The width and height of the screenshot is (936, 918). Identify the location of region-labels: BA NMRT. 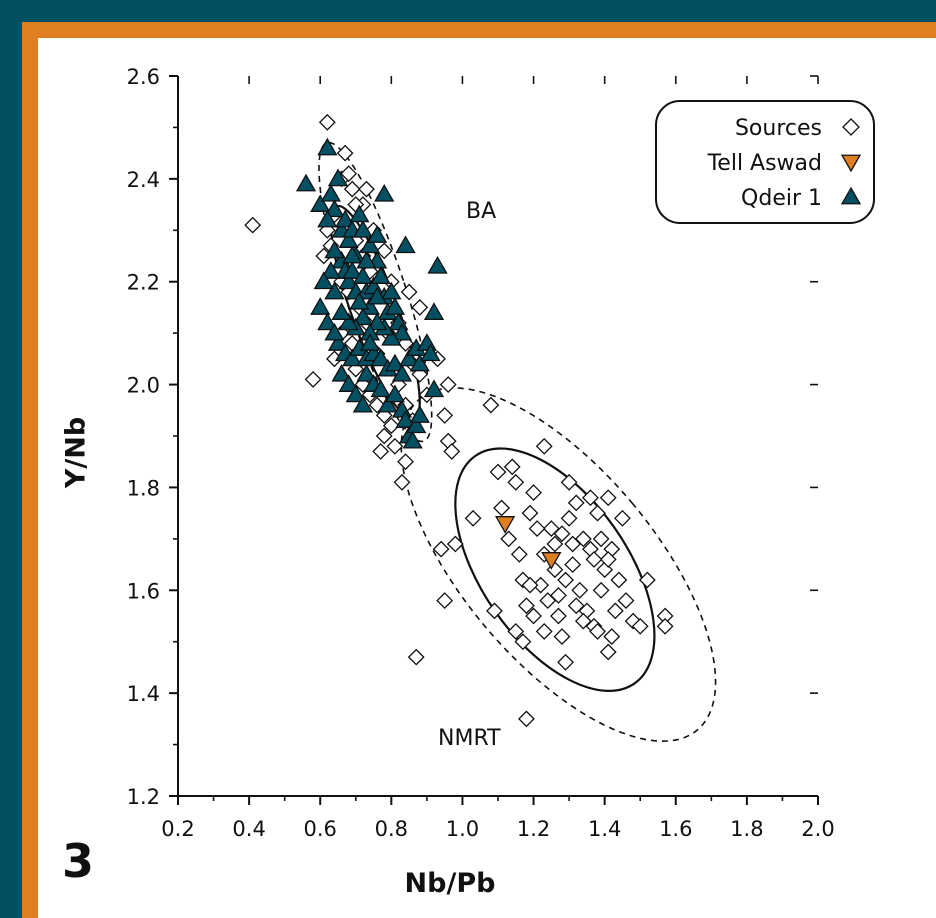
(469, 475).